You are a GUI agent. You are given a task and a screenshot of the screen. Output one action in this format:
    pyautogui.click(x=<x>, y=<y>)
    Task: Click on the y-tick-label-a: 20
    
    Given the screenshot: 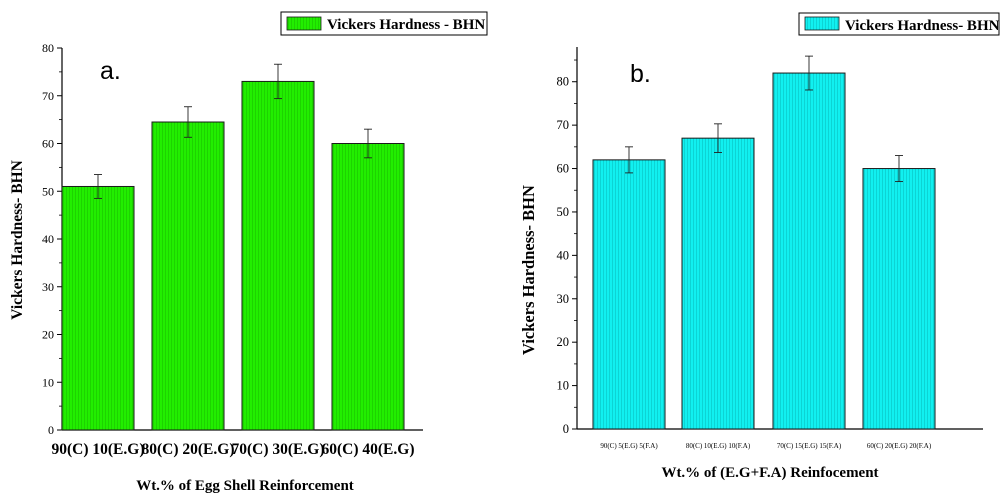 What is the action you would take?
    pyautogui.click(x=48, y=335)
    